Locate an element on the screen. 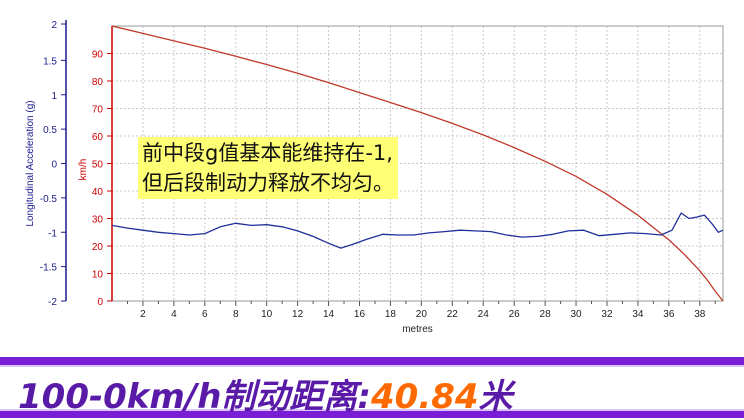  x-tick-label: 34 is located at coordinates (638, 314).